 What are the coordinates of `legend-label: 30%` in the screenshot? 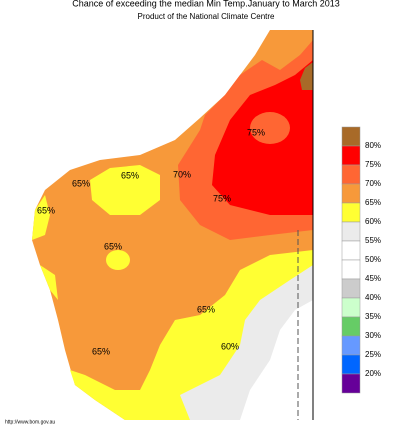 It's located at (373, 335).